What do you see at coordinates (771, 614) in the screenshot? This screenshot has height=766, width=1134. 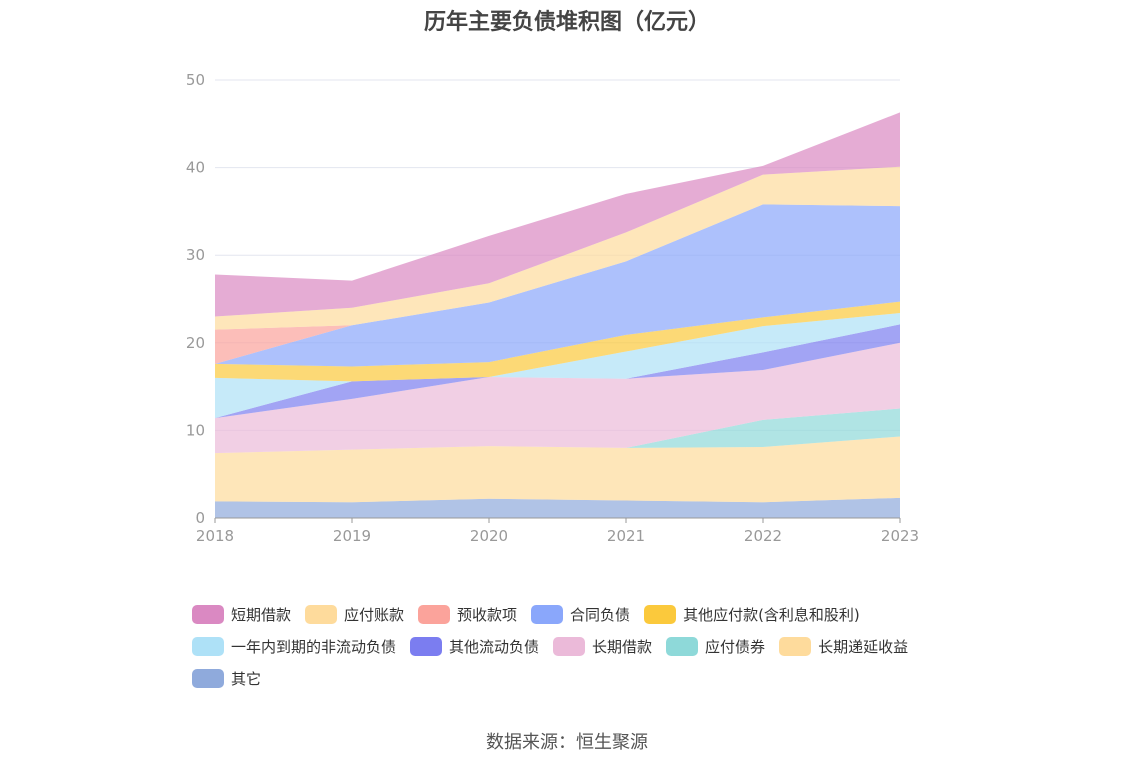 I see `legend-label: 其他应付款(含利息和股利)` at bounding box center [771, 614].